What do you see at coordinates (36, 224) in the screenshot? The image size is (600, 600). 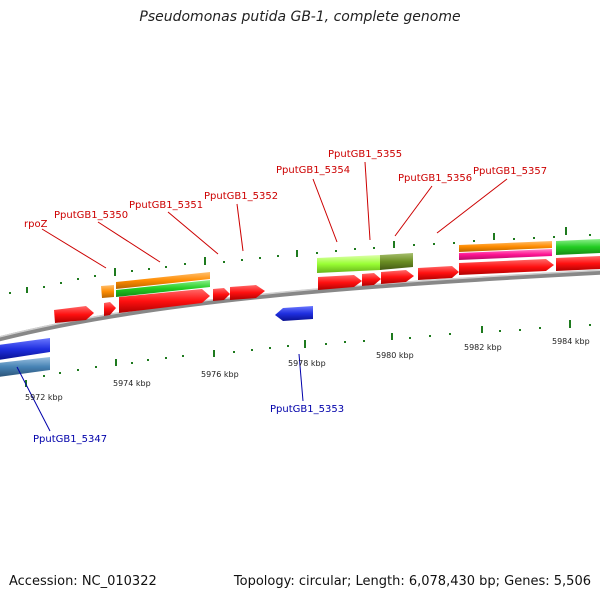 I see `gene-label-rpoZ: rpoZ` at bounding box center [36, 224].